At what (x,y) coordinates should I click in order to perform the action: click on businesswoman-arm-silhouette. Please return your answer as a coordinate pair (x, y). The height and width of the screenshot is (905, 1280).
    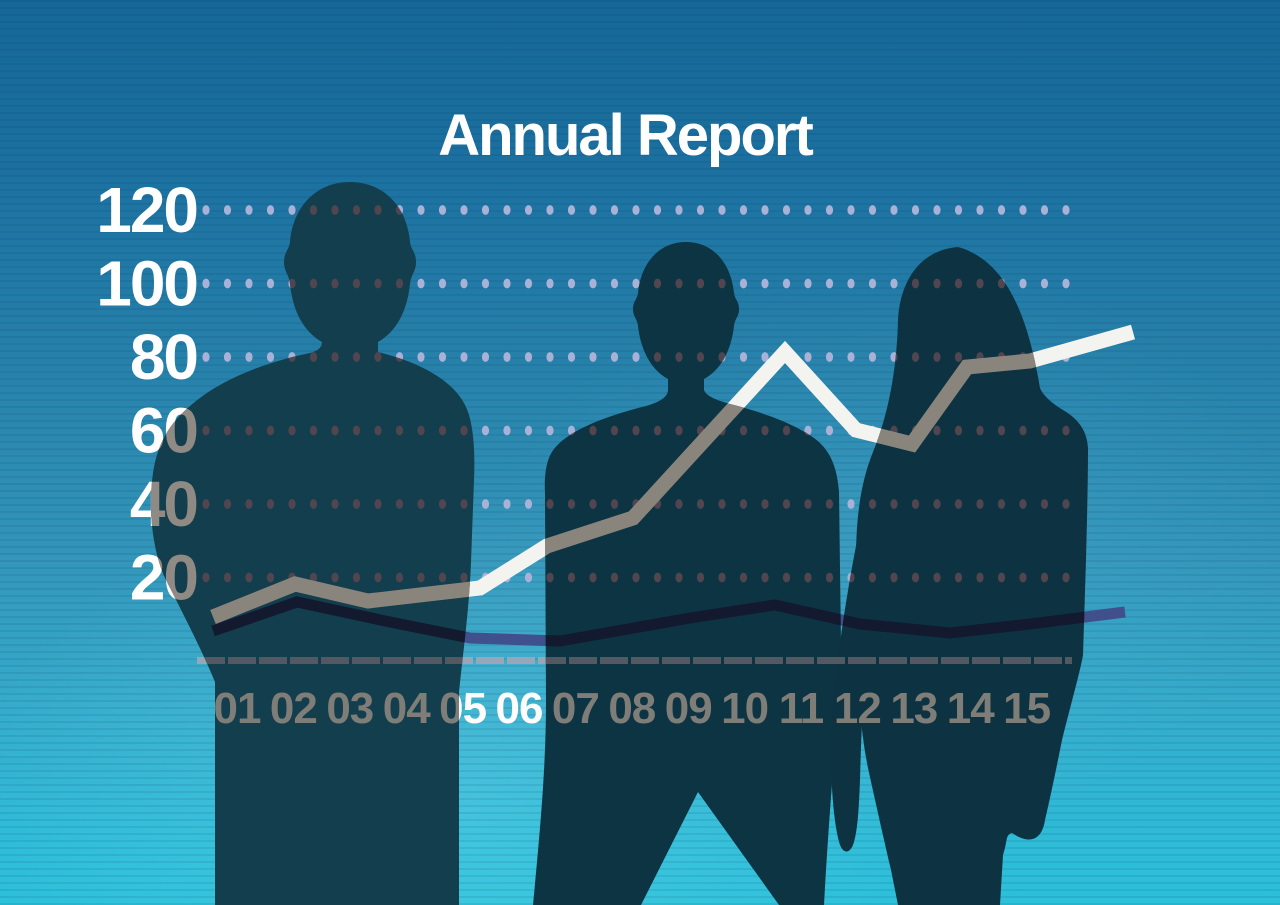
    Looking at the image, I should click on (850, 676).